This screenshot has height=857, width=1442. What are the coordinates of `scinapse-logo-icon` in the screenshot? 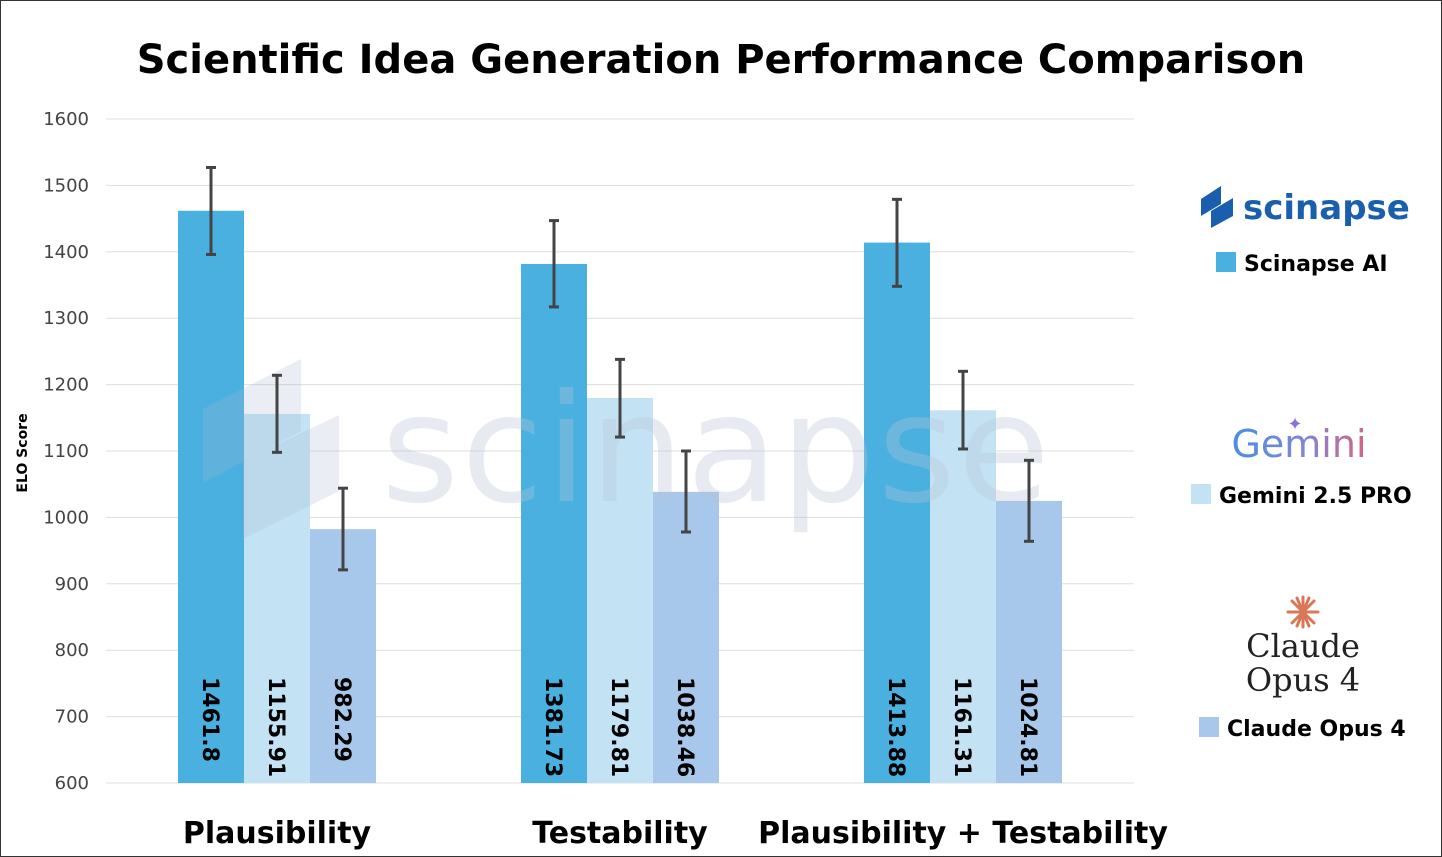 It's located at (1211, 201).